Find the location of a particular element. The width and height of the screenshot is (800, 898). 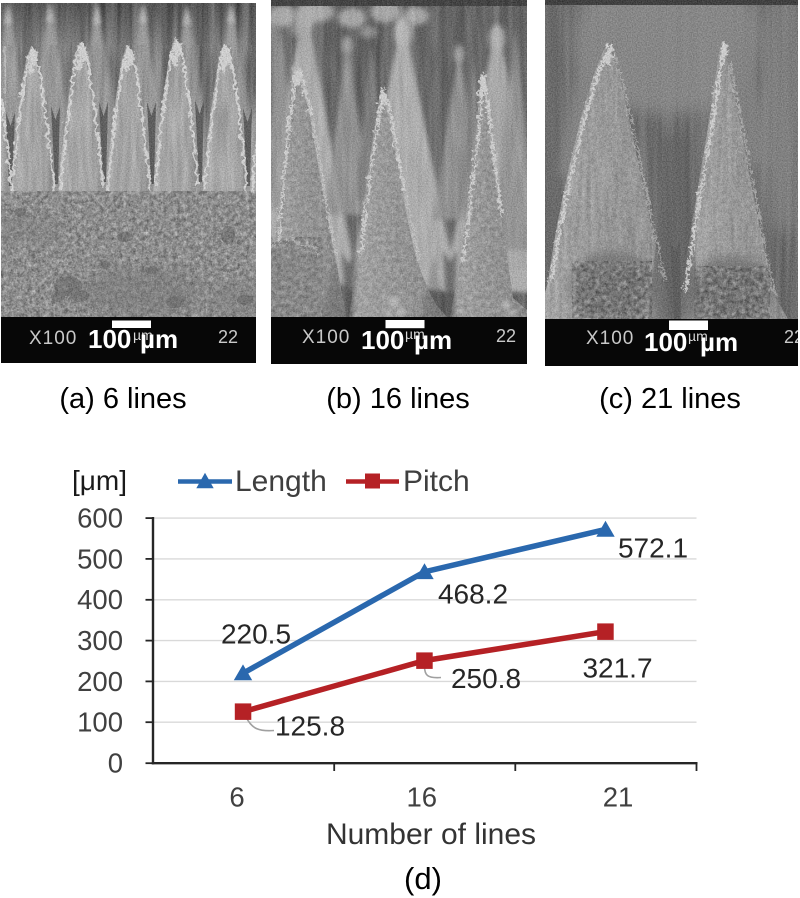

svg-text: (a) 6 lines is located at coordinates (122, 399).